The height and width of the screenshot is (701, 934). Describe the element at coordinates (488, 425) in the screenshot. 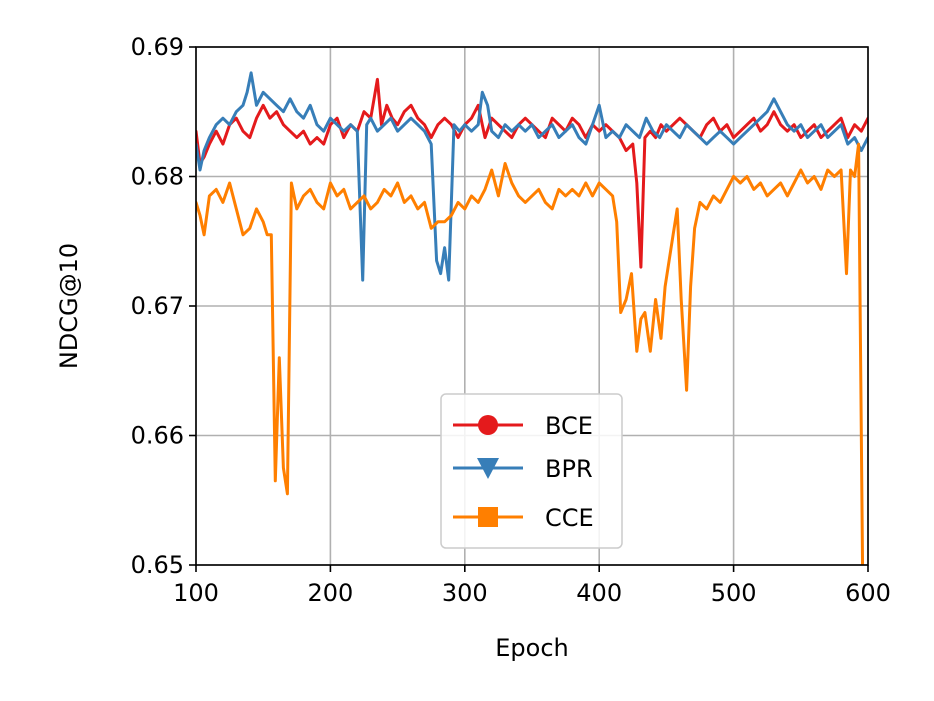

I see `legend-marker-circle` at that location.